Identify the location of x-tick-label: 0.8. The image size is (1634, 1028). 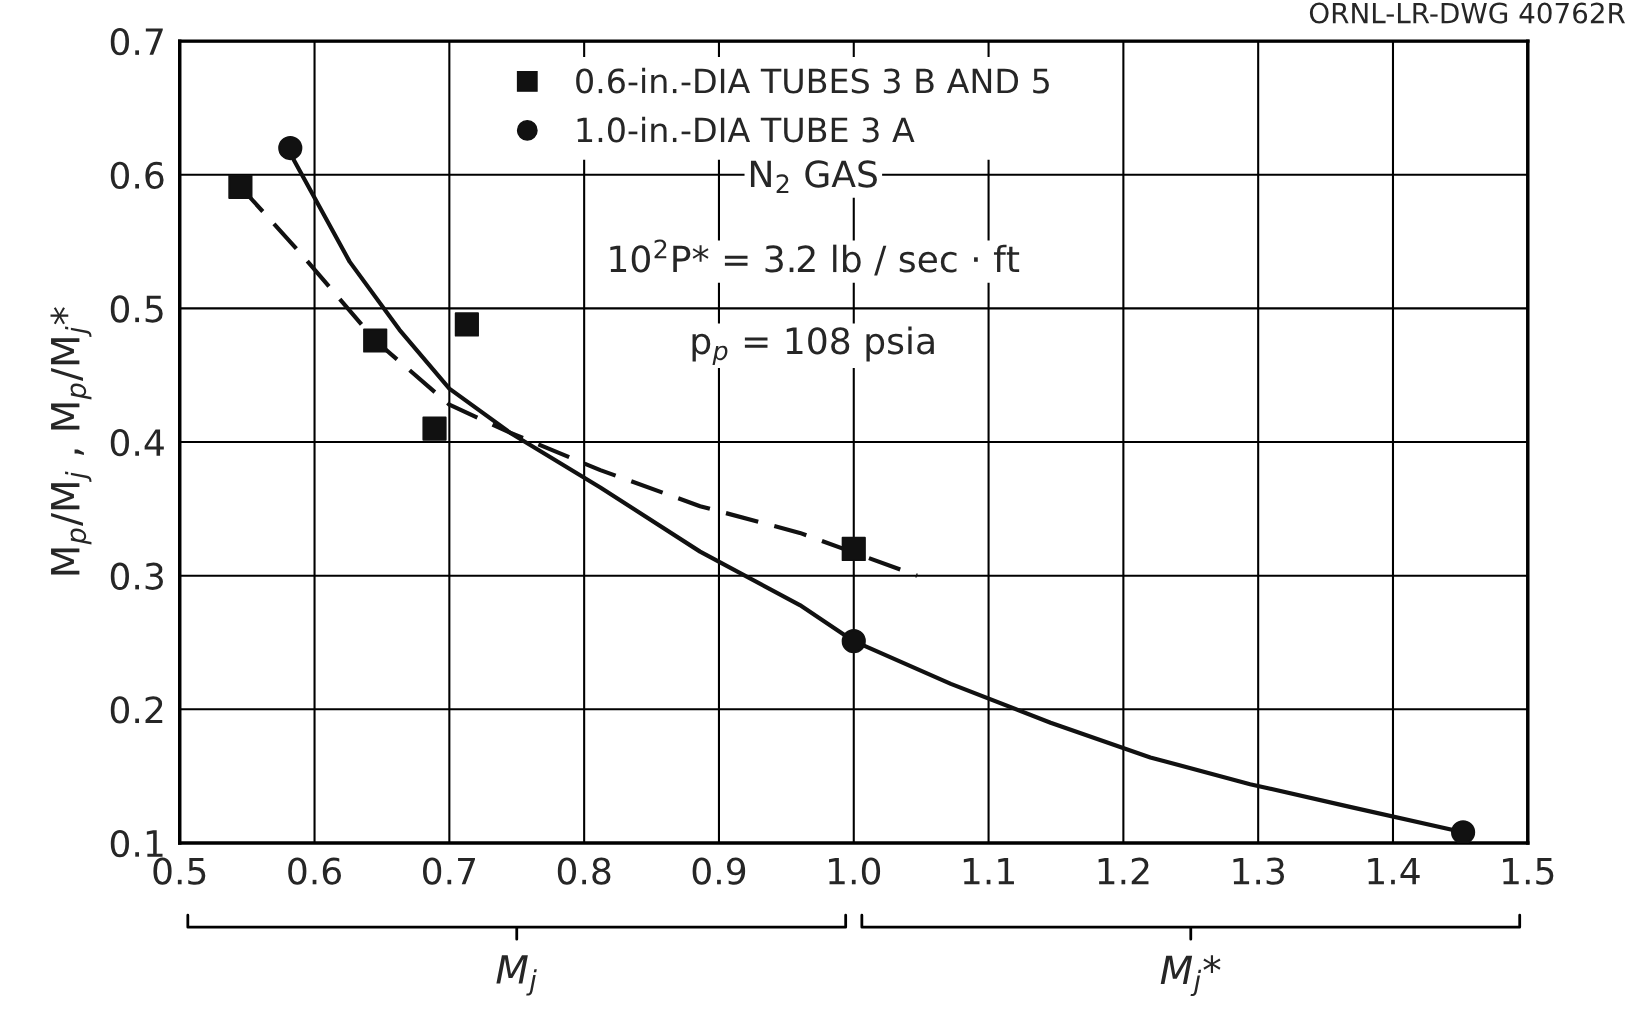
(584, 871).